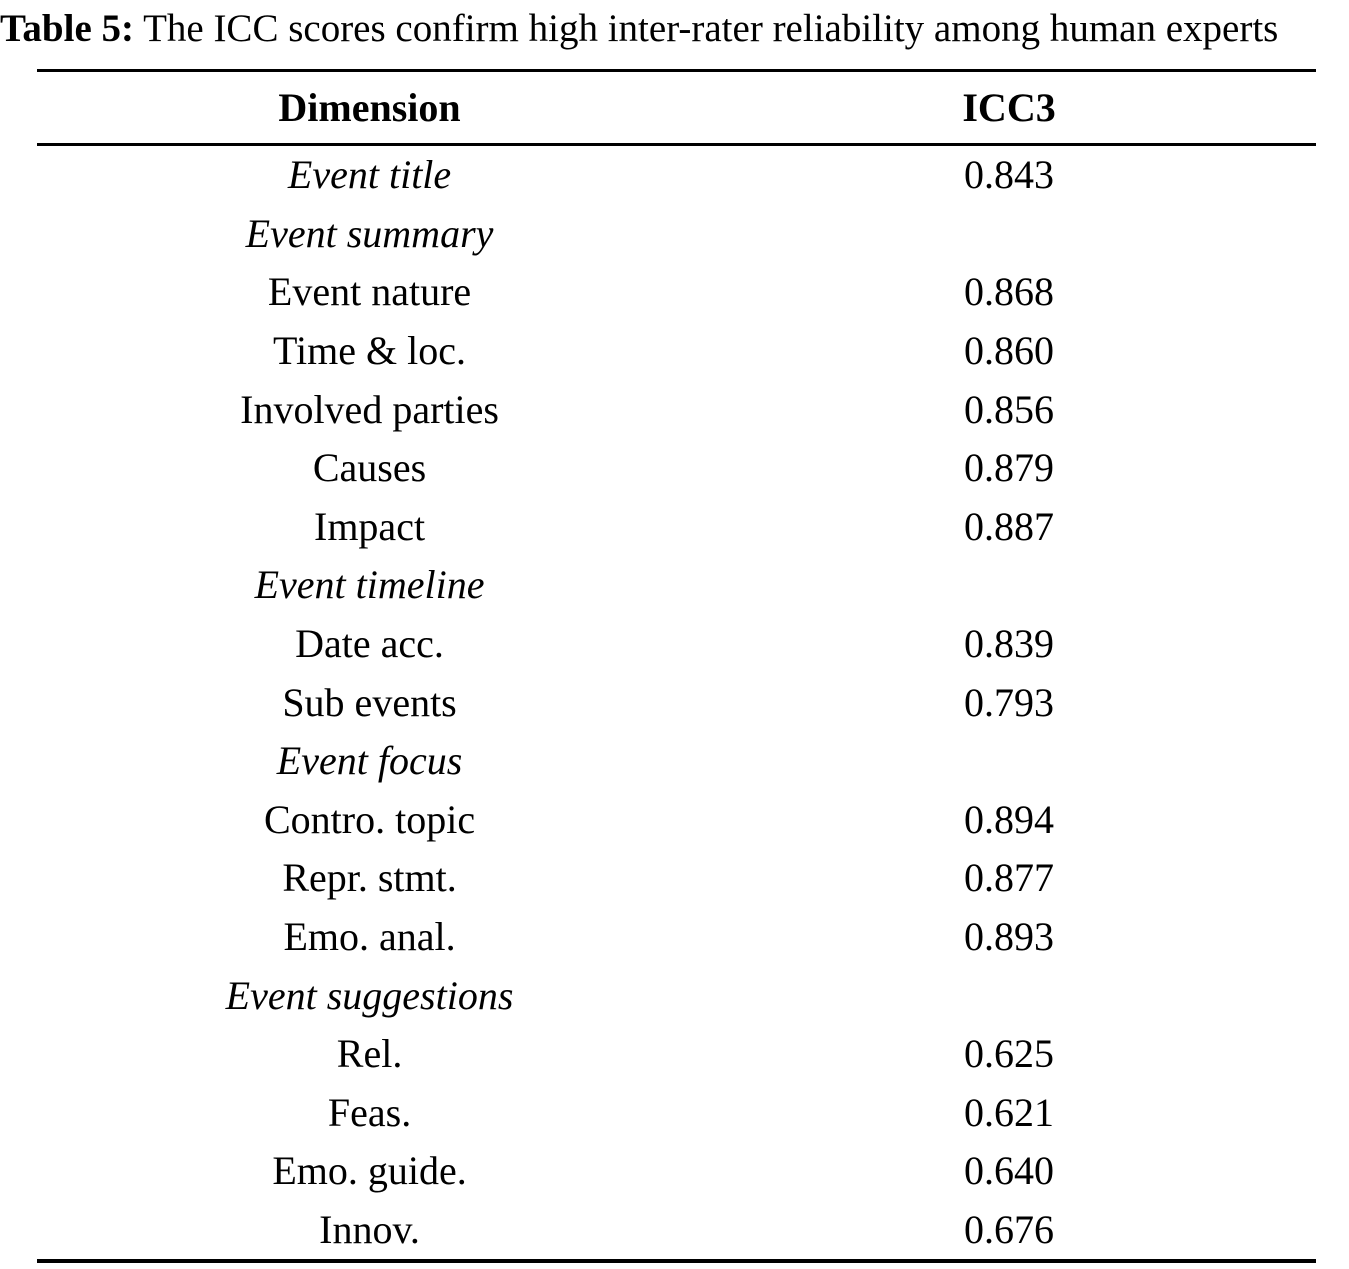  Describe the element at coordinates (369, 819) in the screenshot. I see `dimension-cell: Contro. topic` at that location.